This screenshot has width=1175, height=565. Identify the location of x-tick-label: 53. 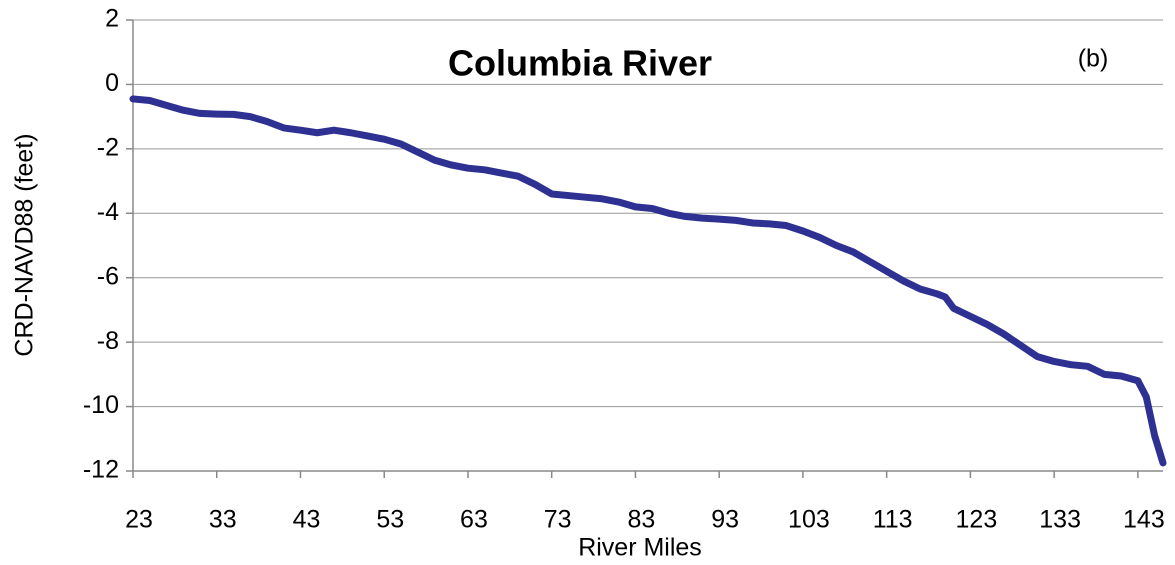
(390, 520).